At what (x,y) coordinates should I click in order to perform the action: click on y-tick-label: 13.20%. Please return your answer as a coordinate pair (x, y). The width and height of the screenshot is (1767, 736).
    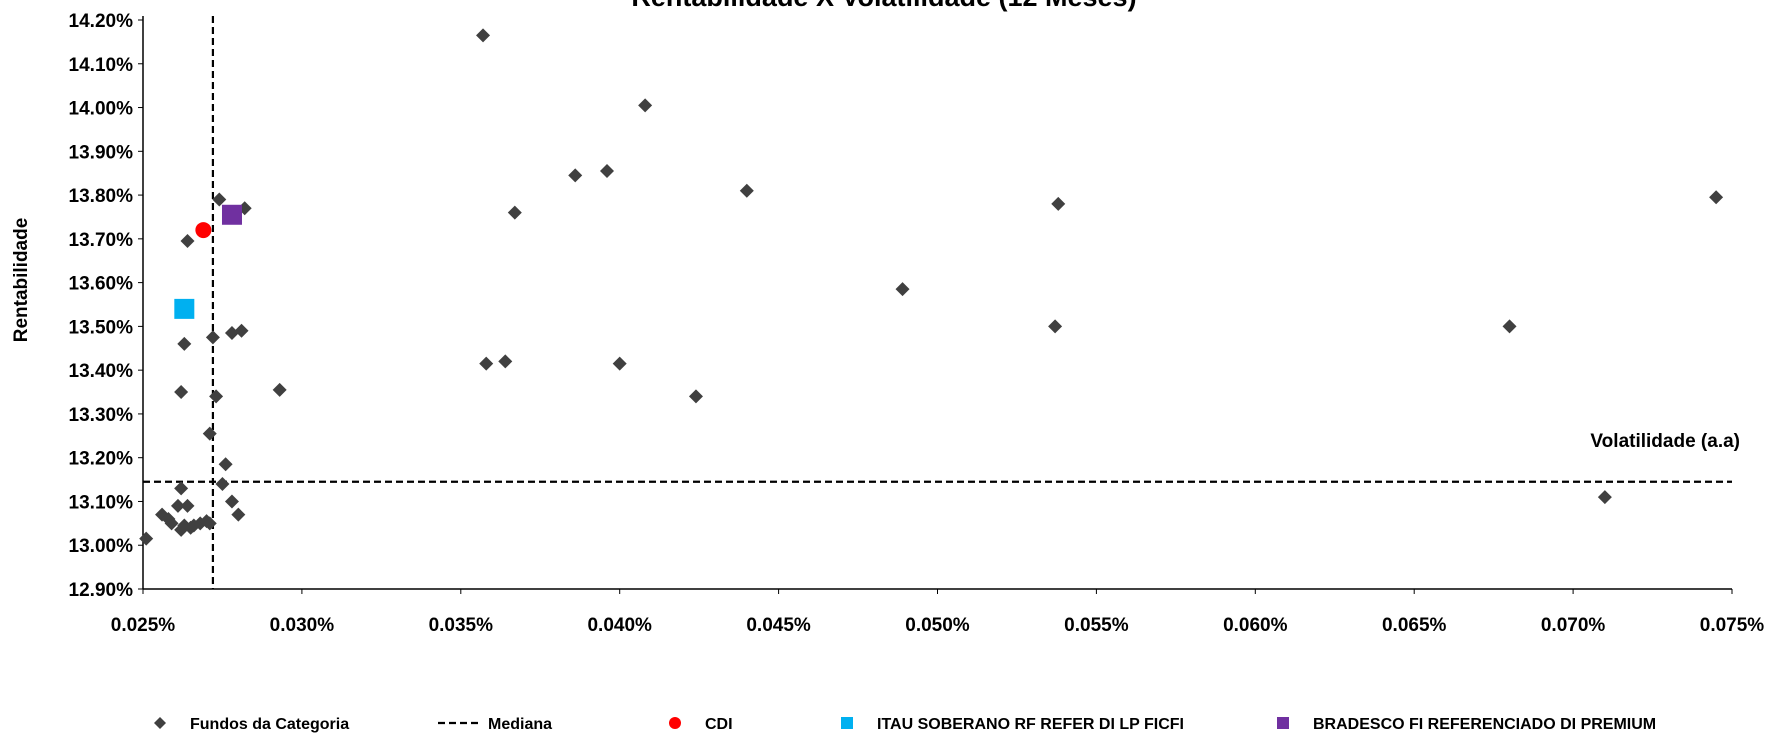
    Looking at the image, I should click on (101, 459).